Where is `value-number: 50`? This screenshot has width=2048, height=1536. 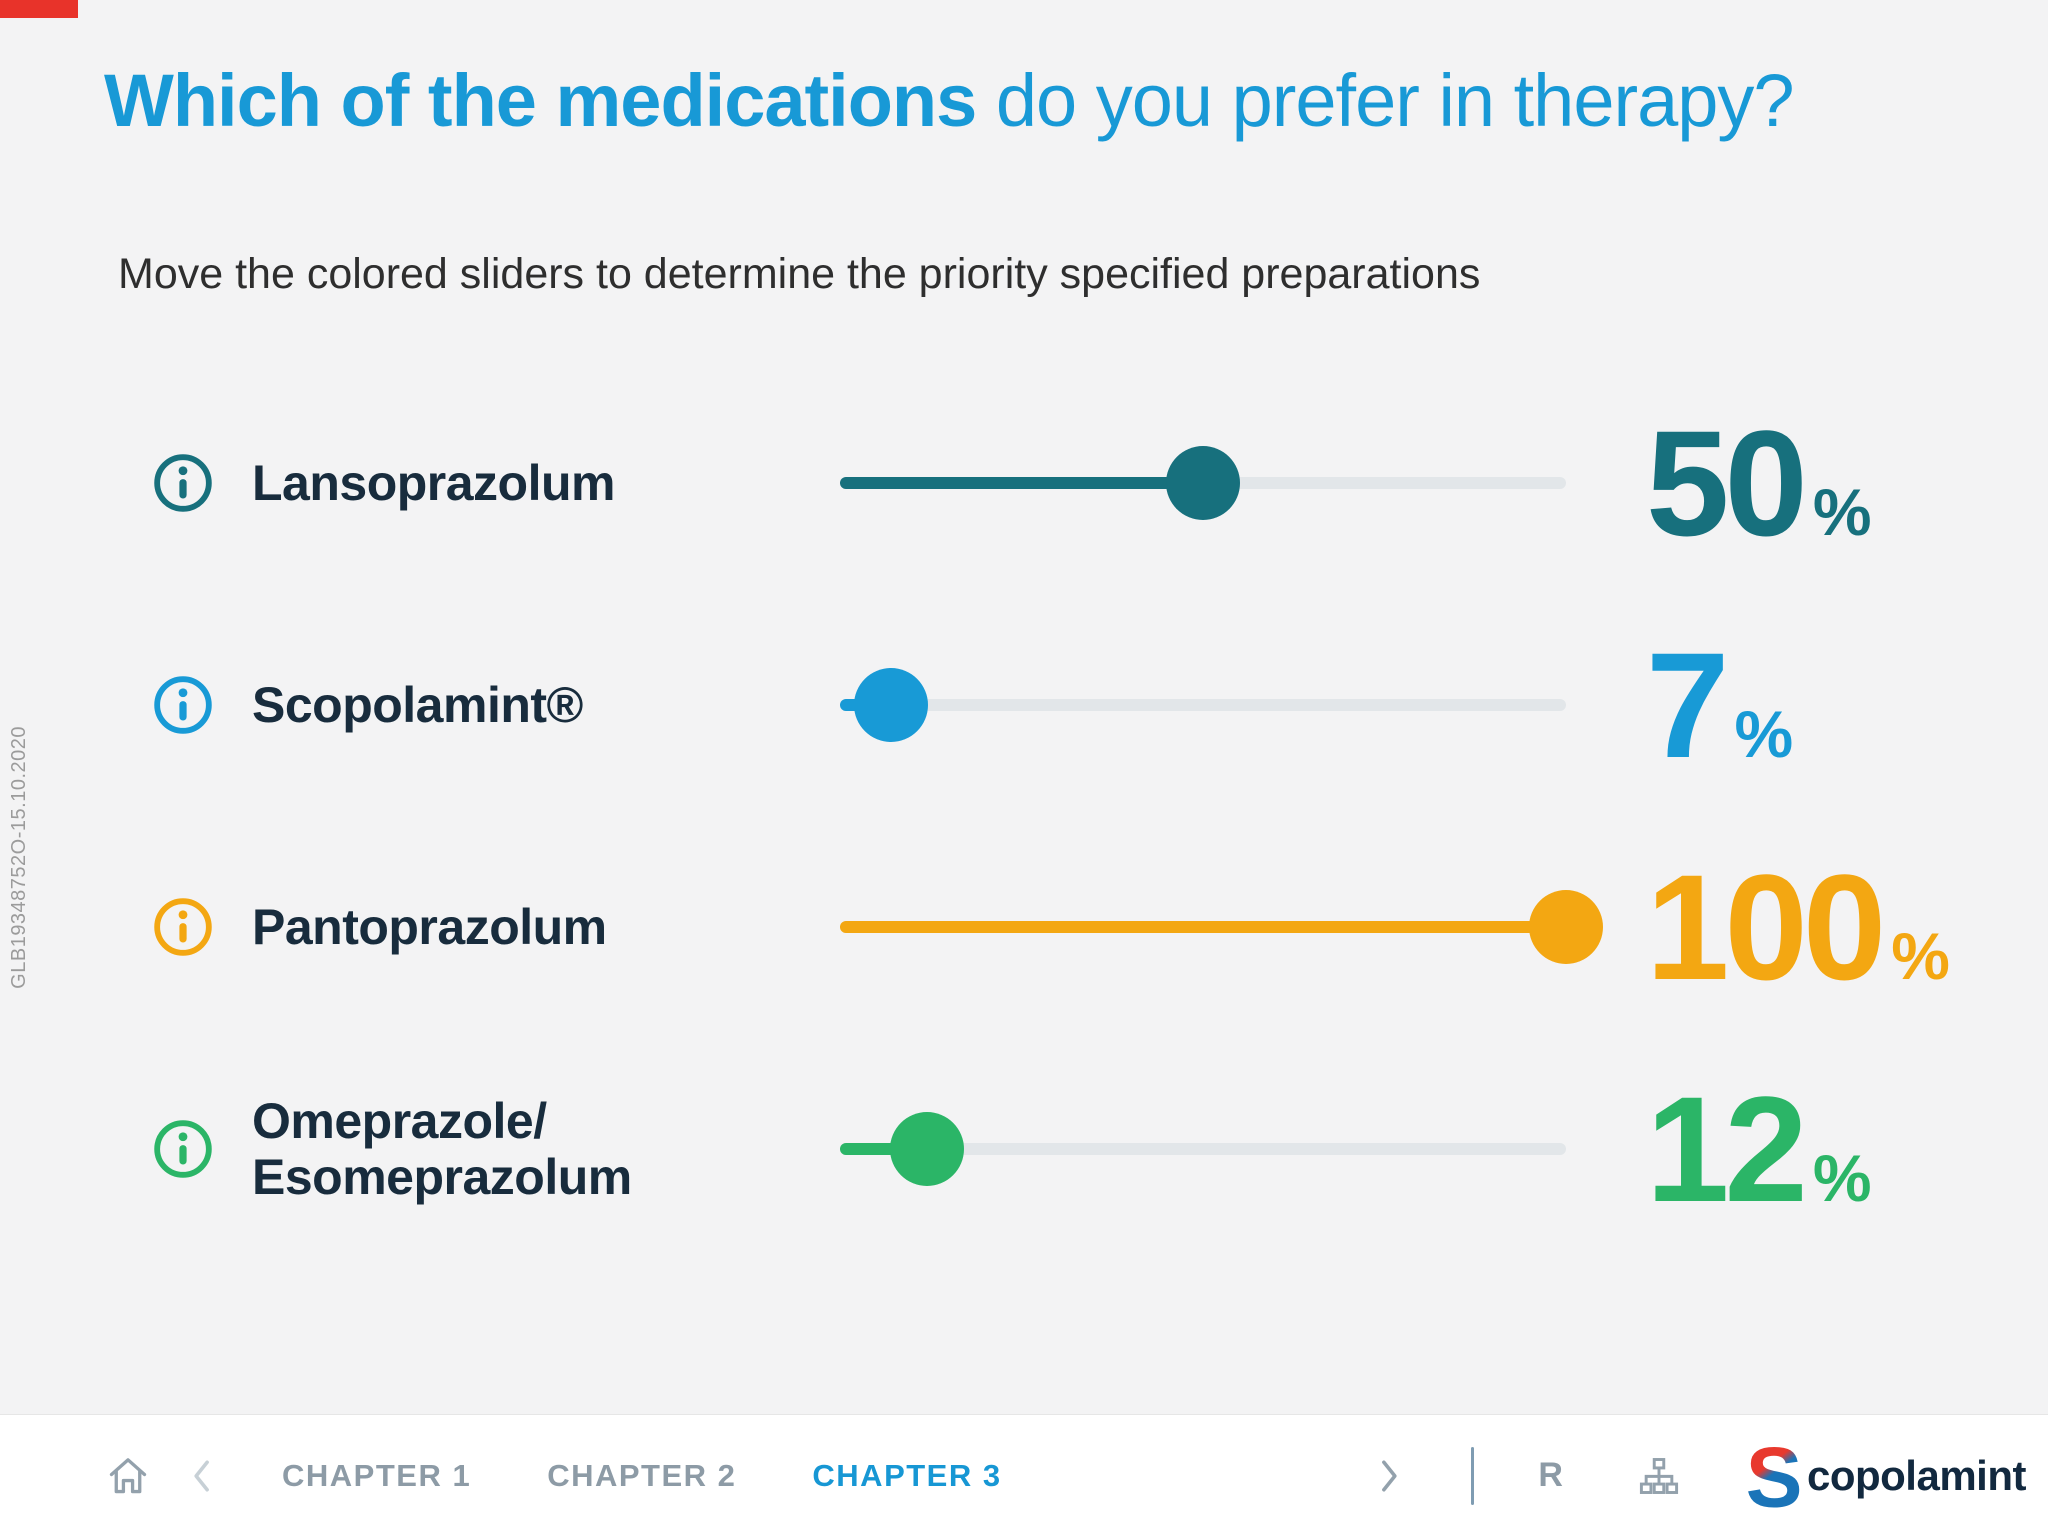 value-number: 50 is located at coordinates (1727, 483).